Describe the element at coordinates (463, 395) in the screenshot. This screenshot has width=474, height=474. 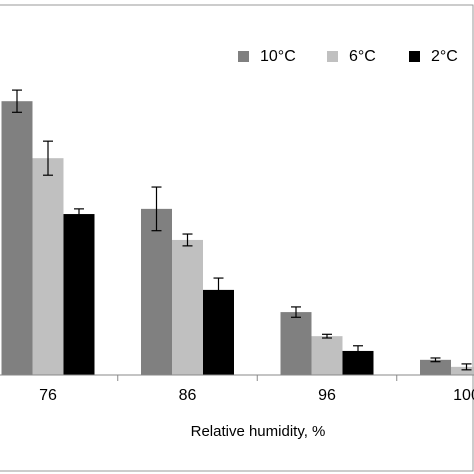
I see `x-tick-label: 100` at that location.